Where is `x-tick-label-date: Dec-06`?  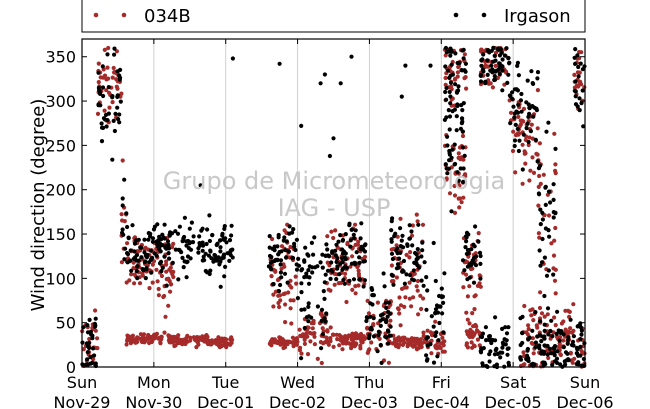
x-tick-label-date: Dec-06 is located at coordinates (584, 401).